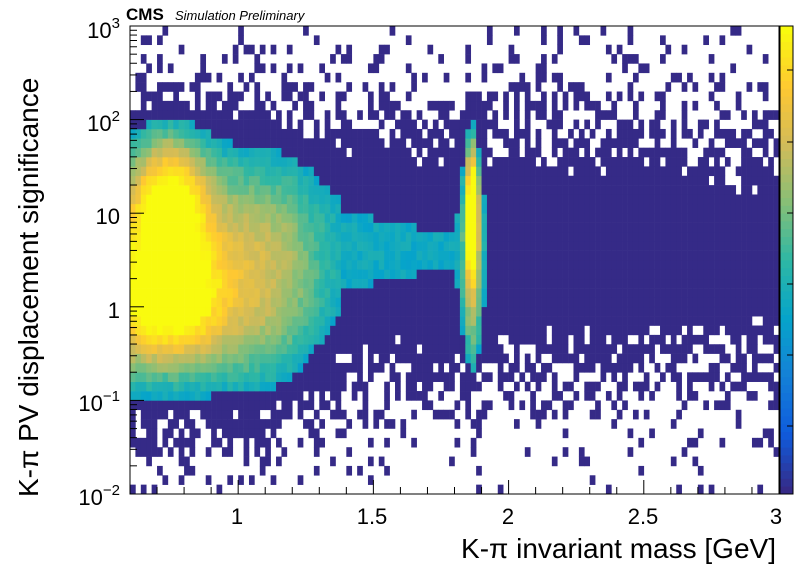  I want to click on x-tick-labels: 1 1.5 2 2.5 3, so click(506, 516).